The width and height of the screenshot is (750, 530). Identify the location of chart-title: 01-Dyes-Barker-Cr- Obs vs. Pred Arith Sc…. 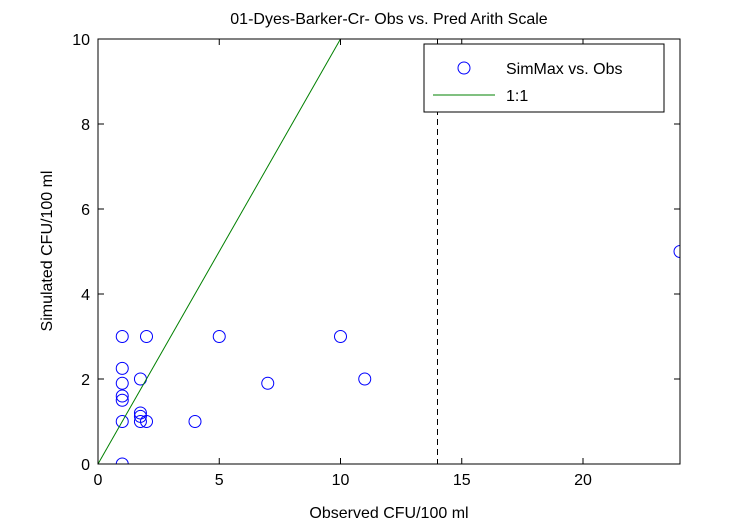
(389, 19).